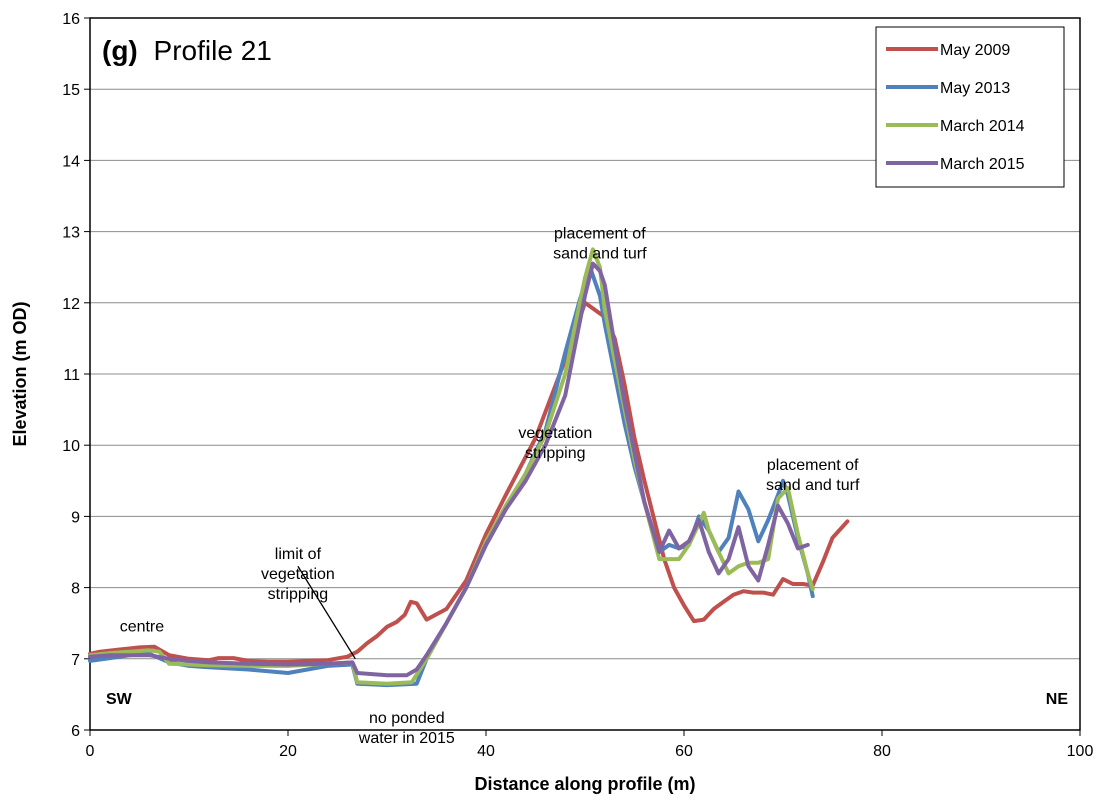  Describe the element at coordinates (71, 446) in the screenshot. I see `y-tick-label: 10` at that location.